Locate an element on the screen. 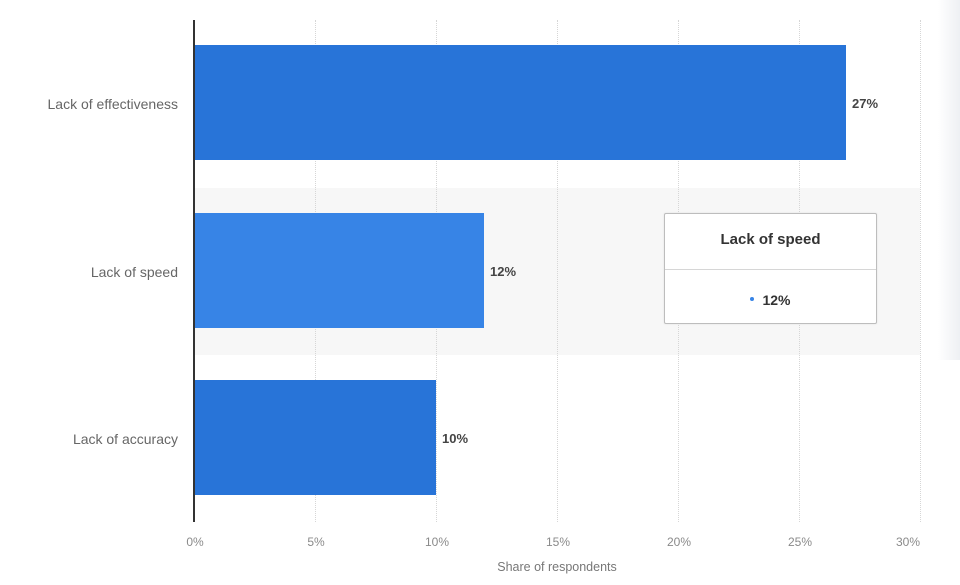 Image resolution: width=960 pixels, height=585 pixels. series-dot-icon is located at coordinates (752, 299).